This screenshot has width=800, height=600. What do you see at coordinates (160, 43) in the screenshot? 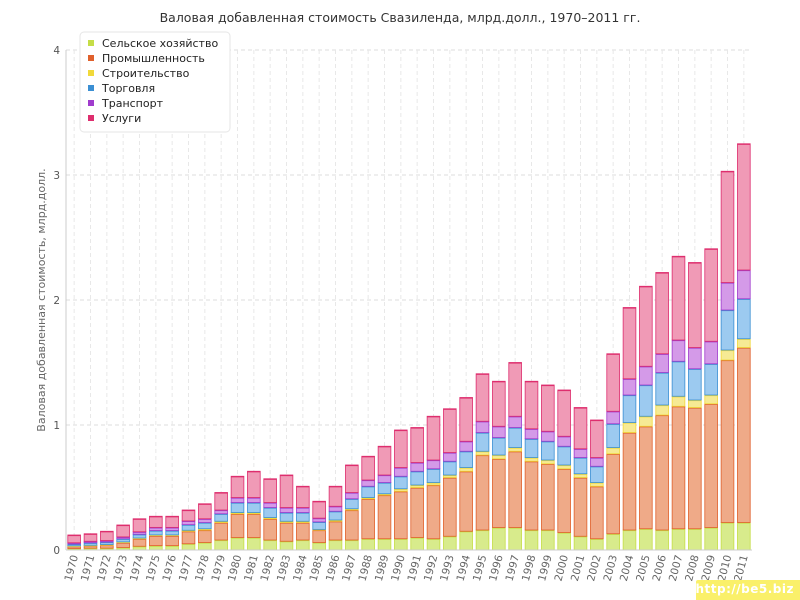
I see `legend-item-1: Сельское хозяйство` at bounding box center [160, 43].